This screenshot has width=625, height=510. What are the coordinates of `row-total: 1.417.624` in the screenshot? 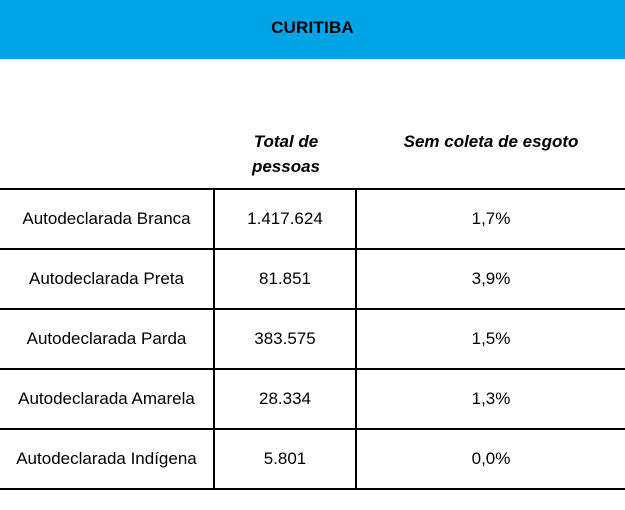 It's located at (285, 219).